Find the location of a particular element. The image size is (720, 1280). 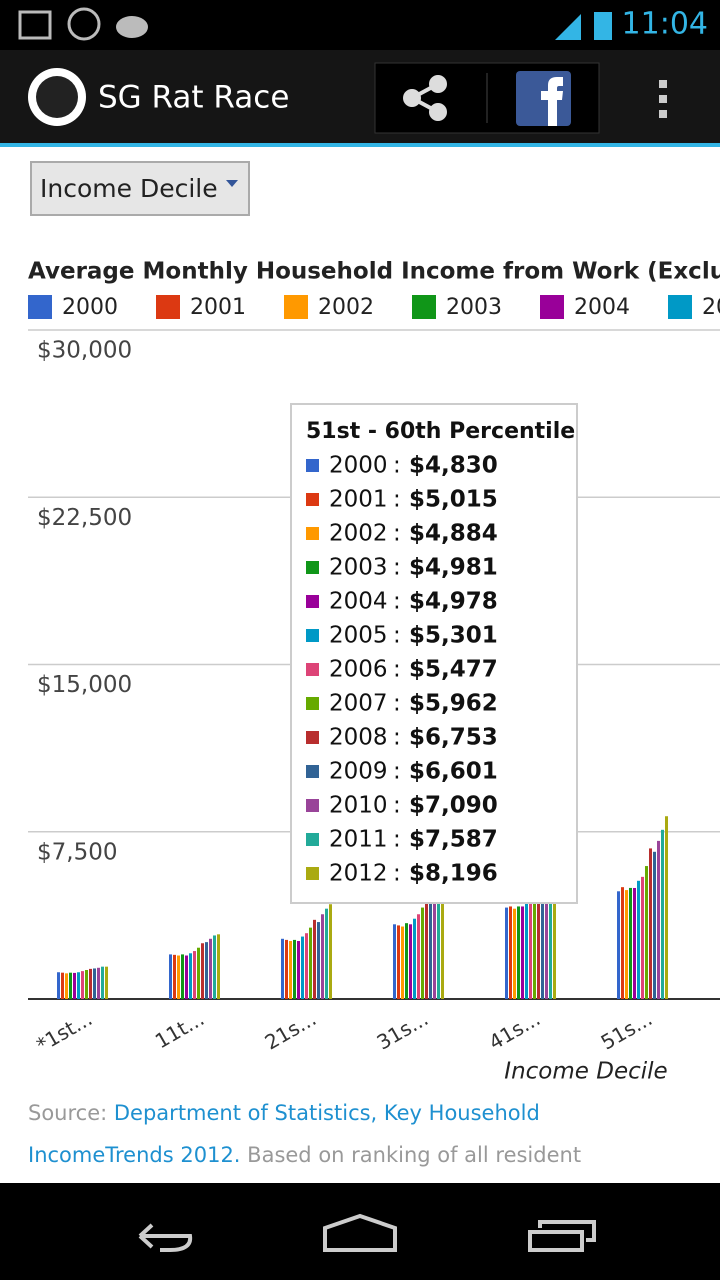

battery-icon is located at coordinates (603, 26).